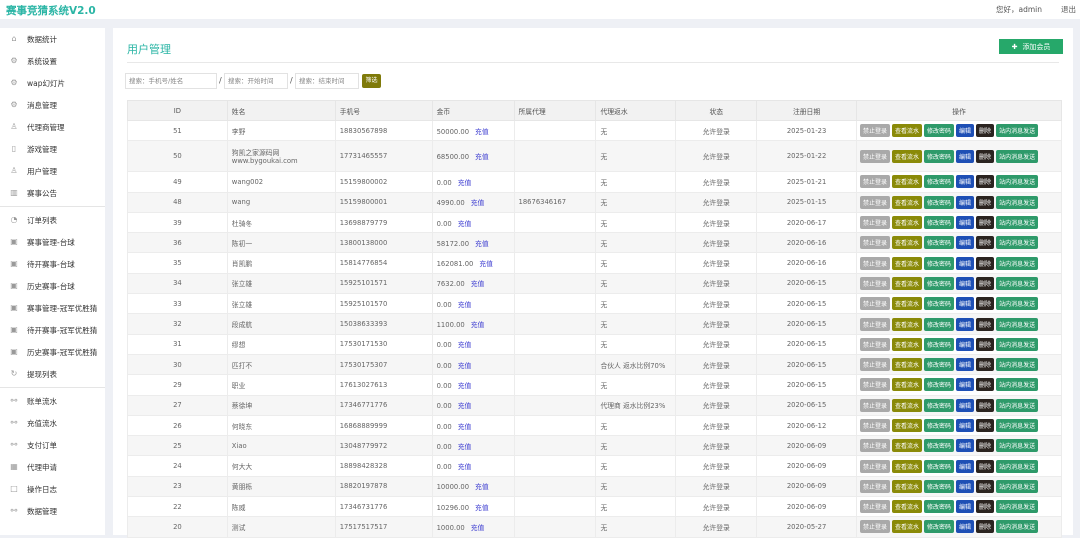  Describe the element at coordinates (52, 39) in the screenshot. I see `sidebar-item: ⌂ 数据统计` at that location.